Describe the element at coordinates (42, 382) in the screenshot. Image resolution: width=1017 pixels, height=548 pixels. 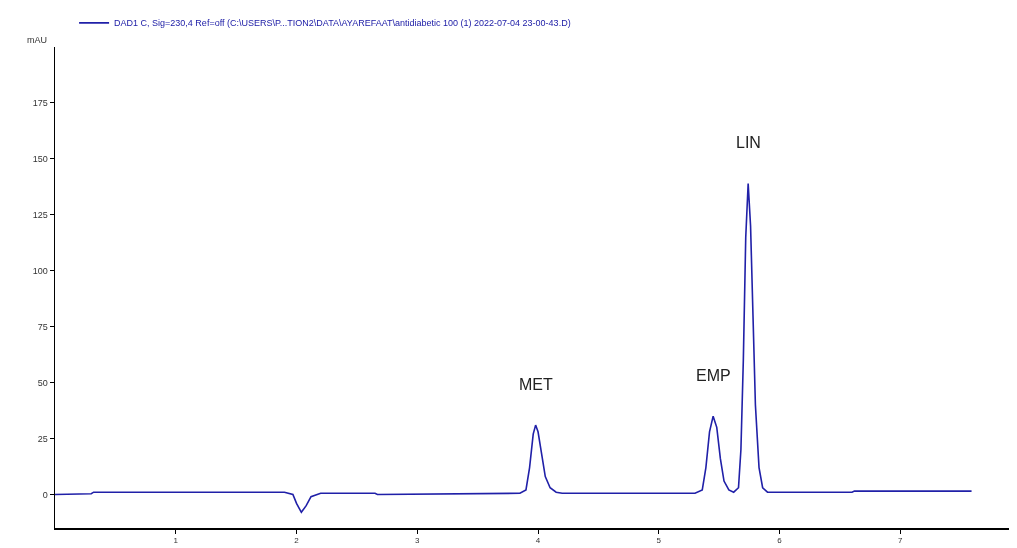
I see `y-tick-label: 50` at that location.